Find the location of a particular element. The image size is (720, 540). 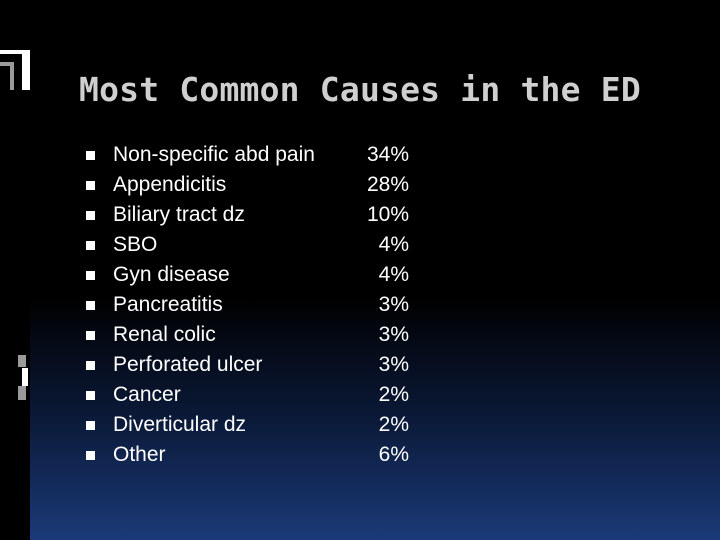

cause-percent: 6% is located at coordinates (393, 454).